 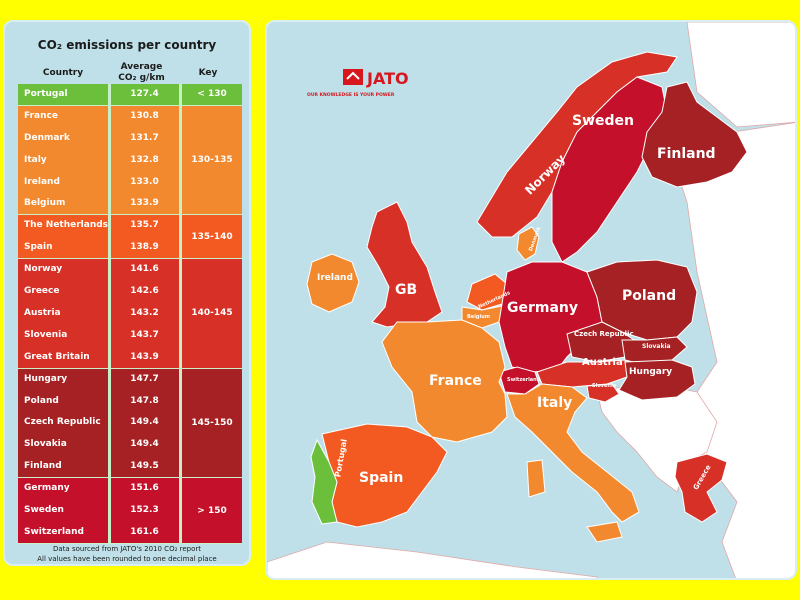 What do you see at coordinates (44, 510) in the screenshot?
I see `country-name: Sweden` at bounding box center [44, 510].